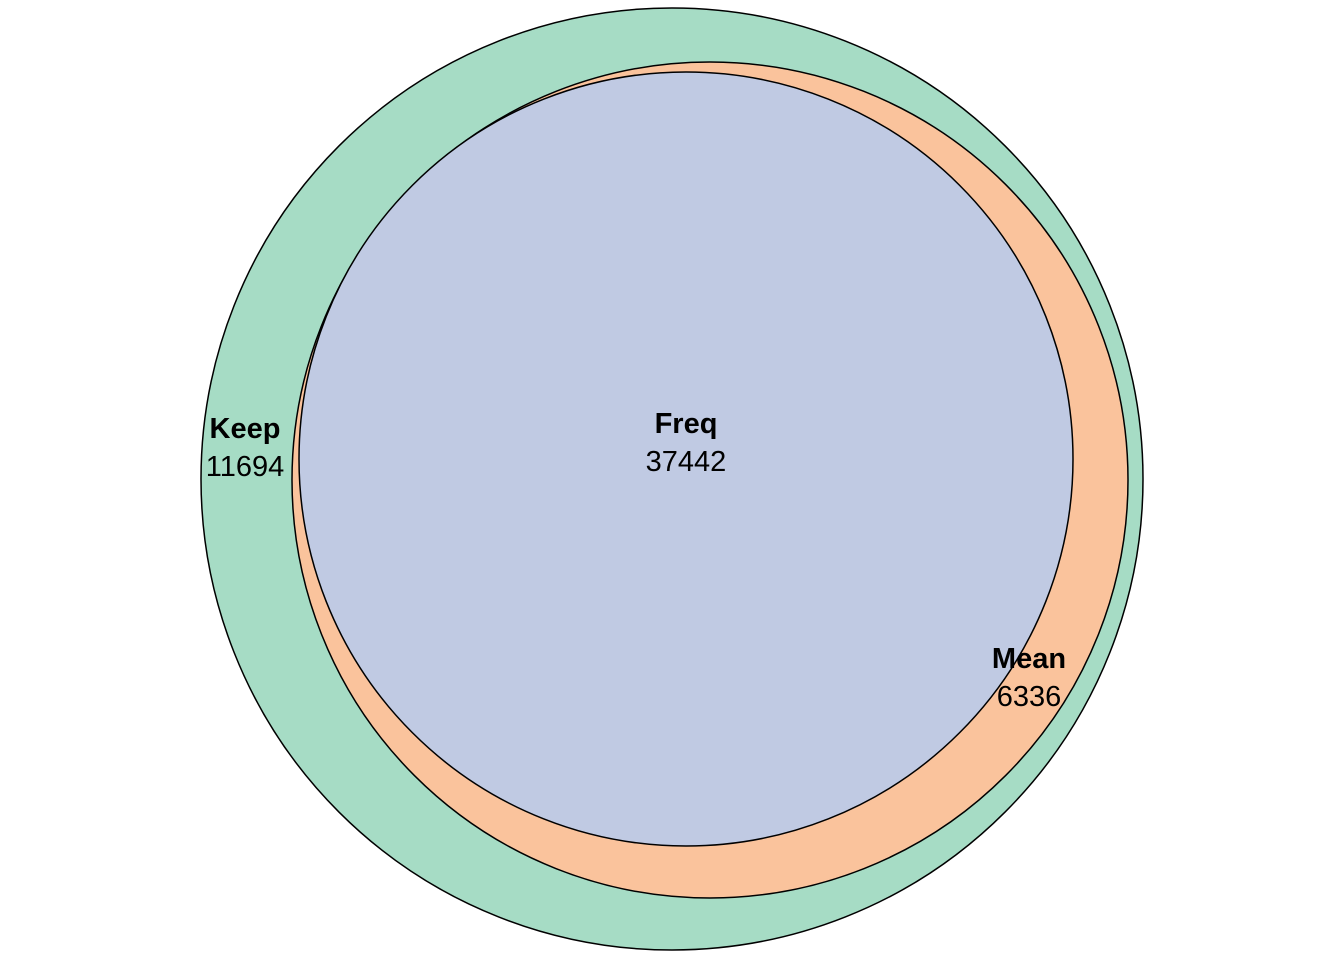  I want to click on keep-count: 11694, so click(245, 467).